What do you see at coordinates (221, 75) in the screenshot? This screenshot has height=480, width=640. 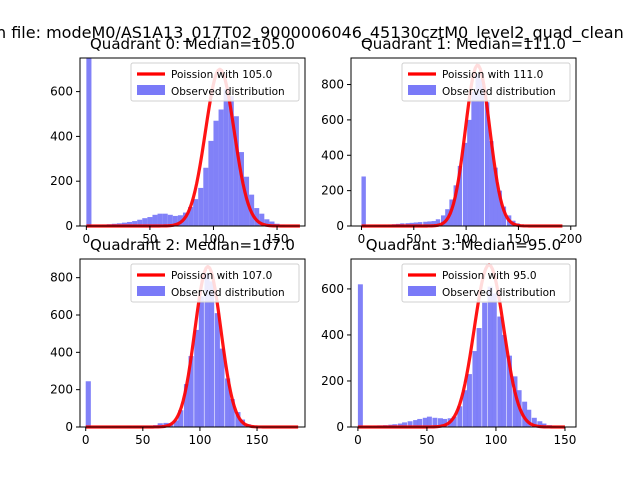 I see `legend-curve-label: Poission with 105.0` at bounding box center [221, 75].